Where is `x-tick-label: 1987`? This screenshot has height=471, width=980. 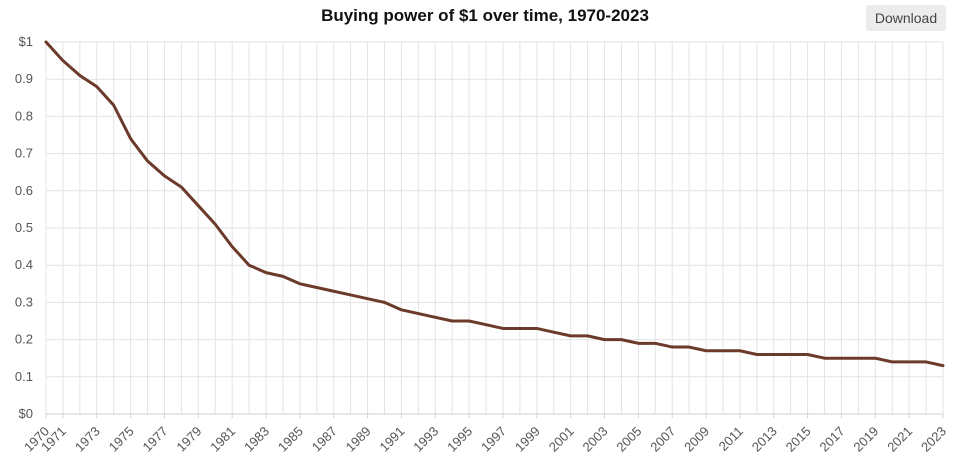 x-tick-label: 1987 is located at coordinates (324, 439).